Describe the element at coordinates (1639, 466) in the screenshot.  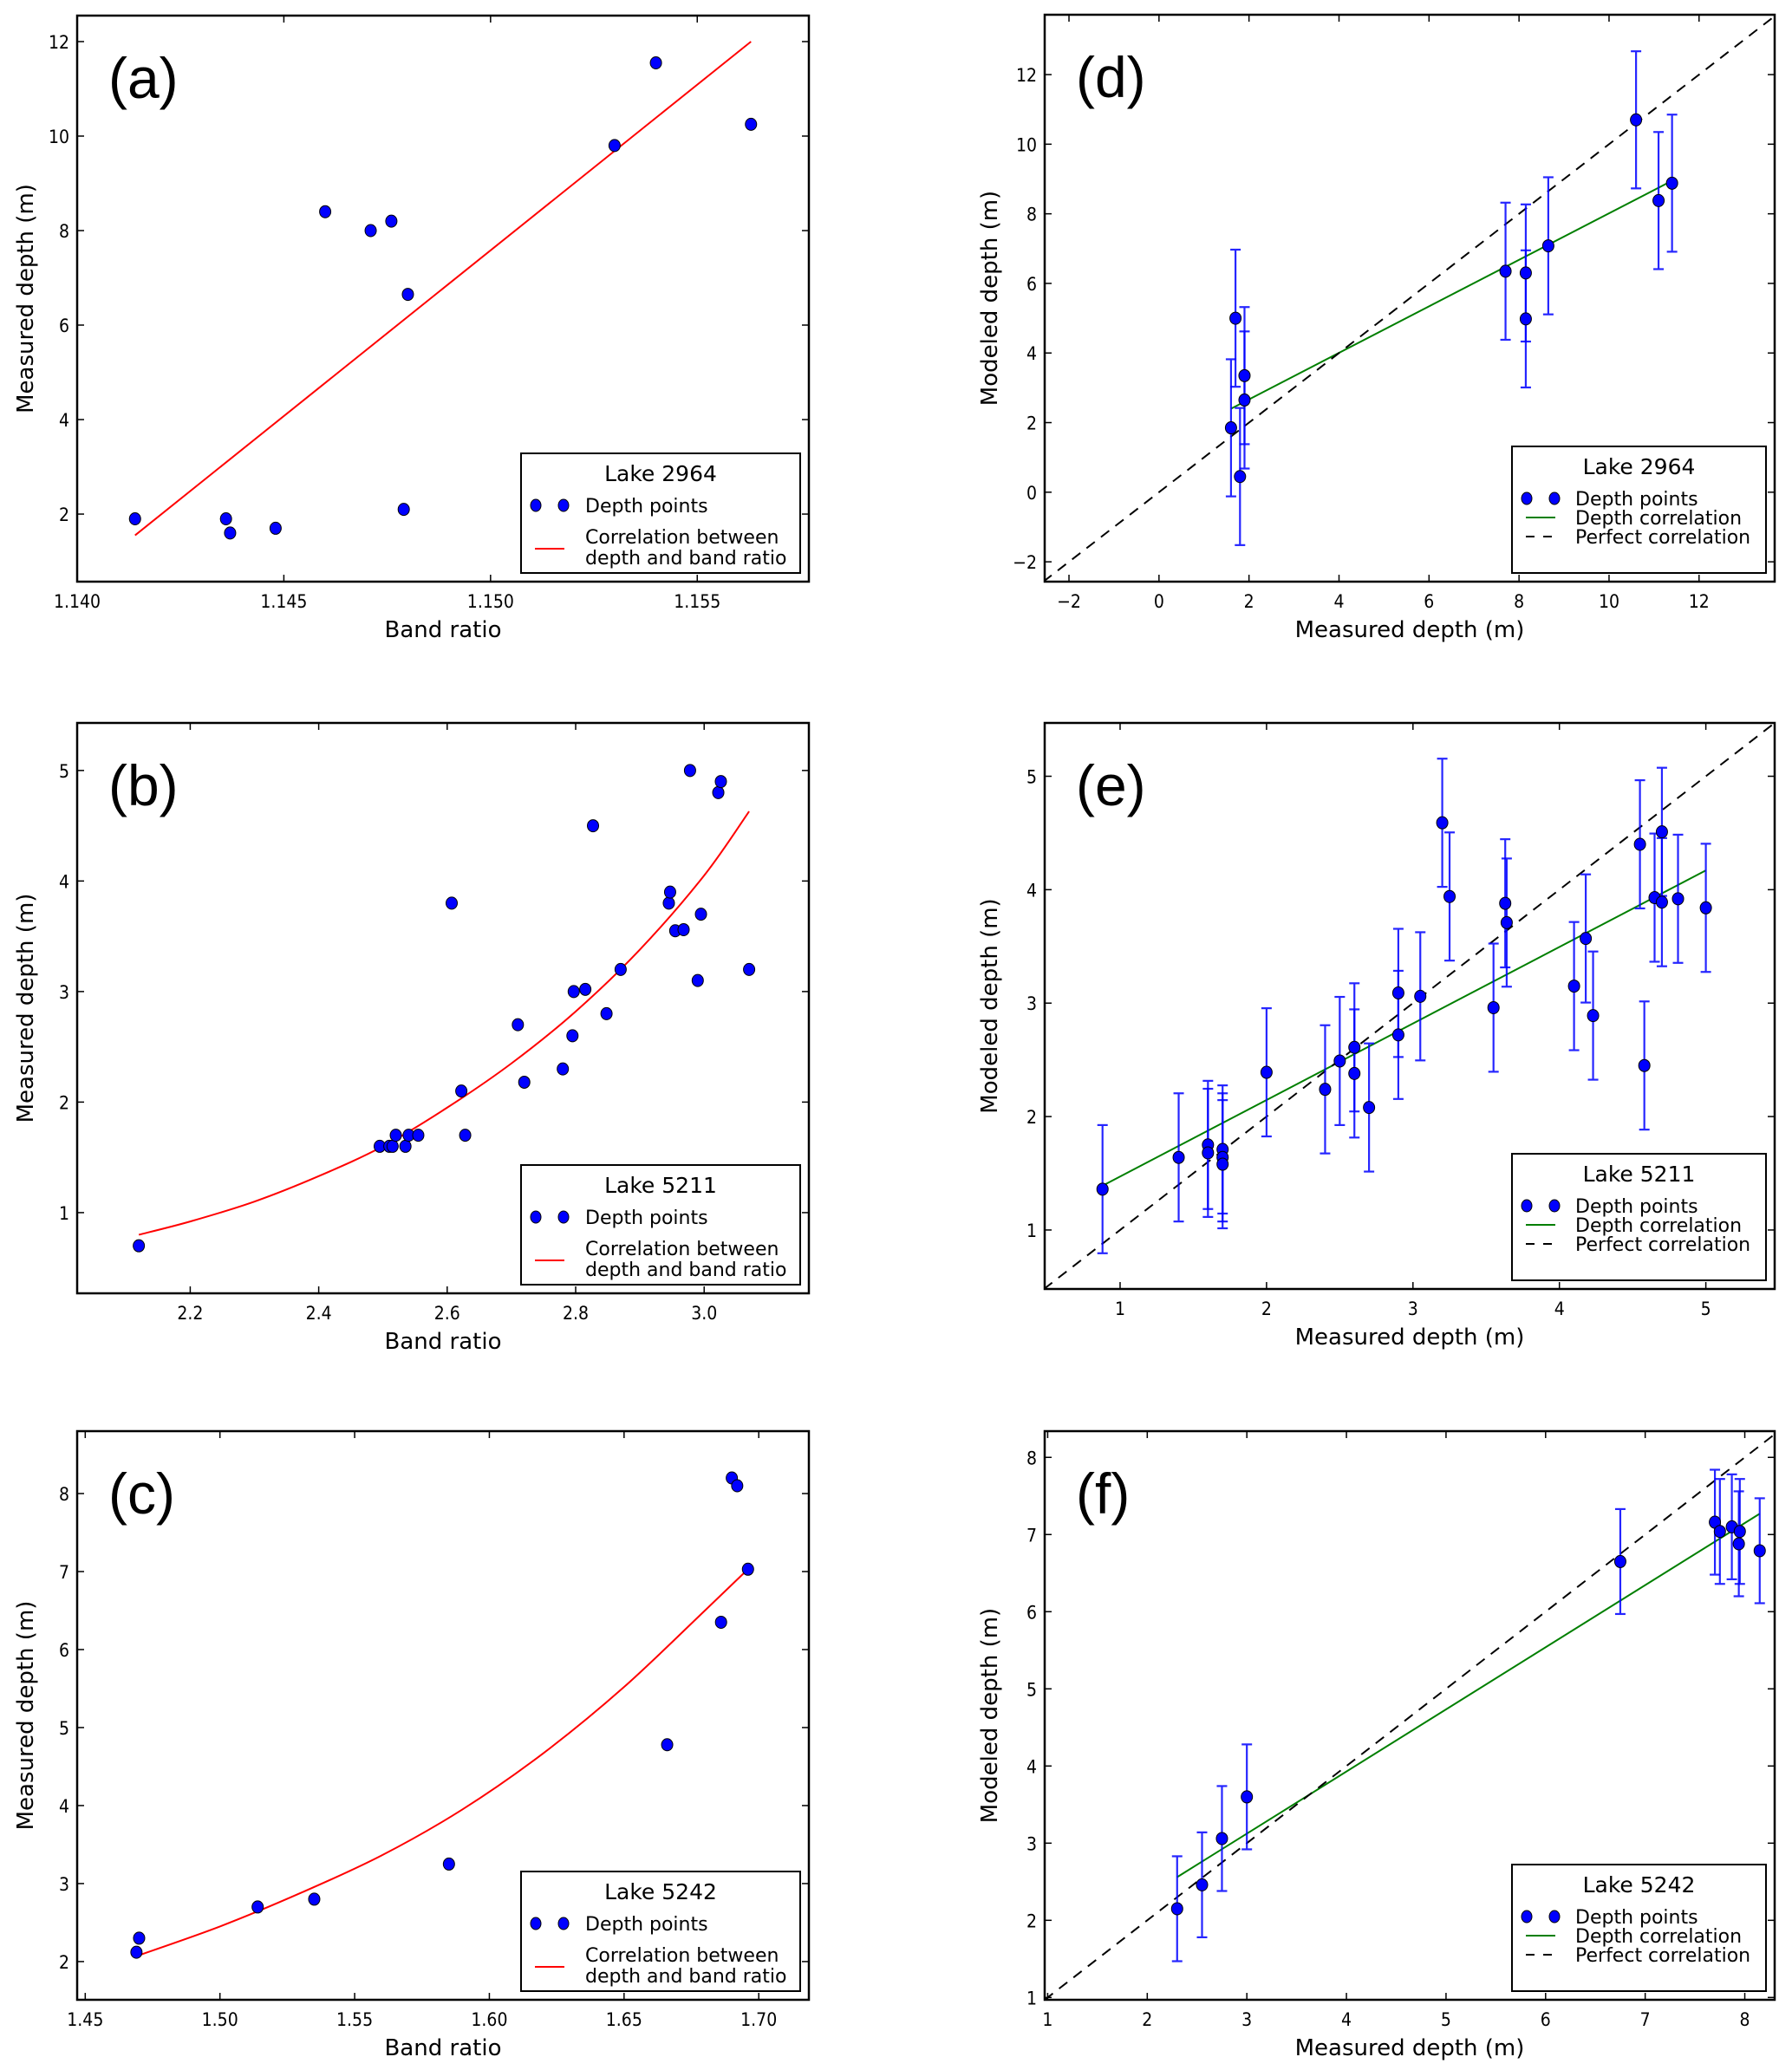
I see `legend-title: Lake 2964` at that location.